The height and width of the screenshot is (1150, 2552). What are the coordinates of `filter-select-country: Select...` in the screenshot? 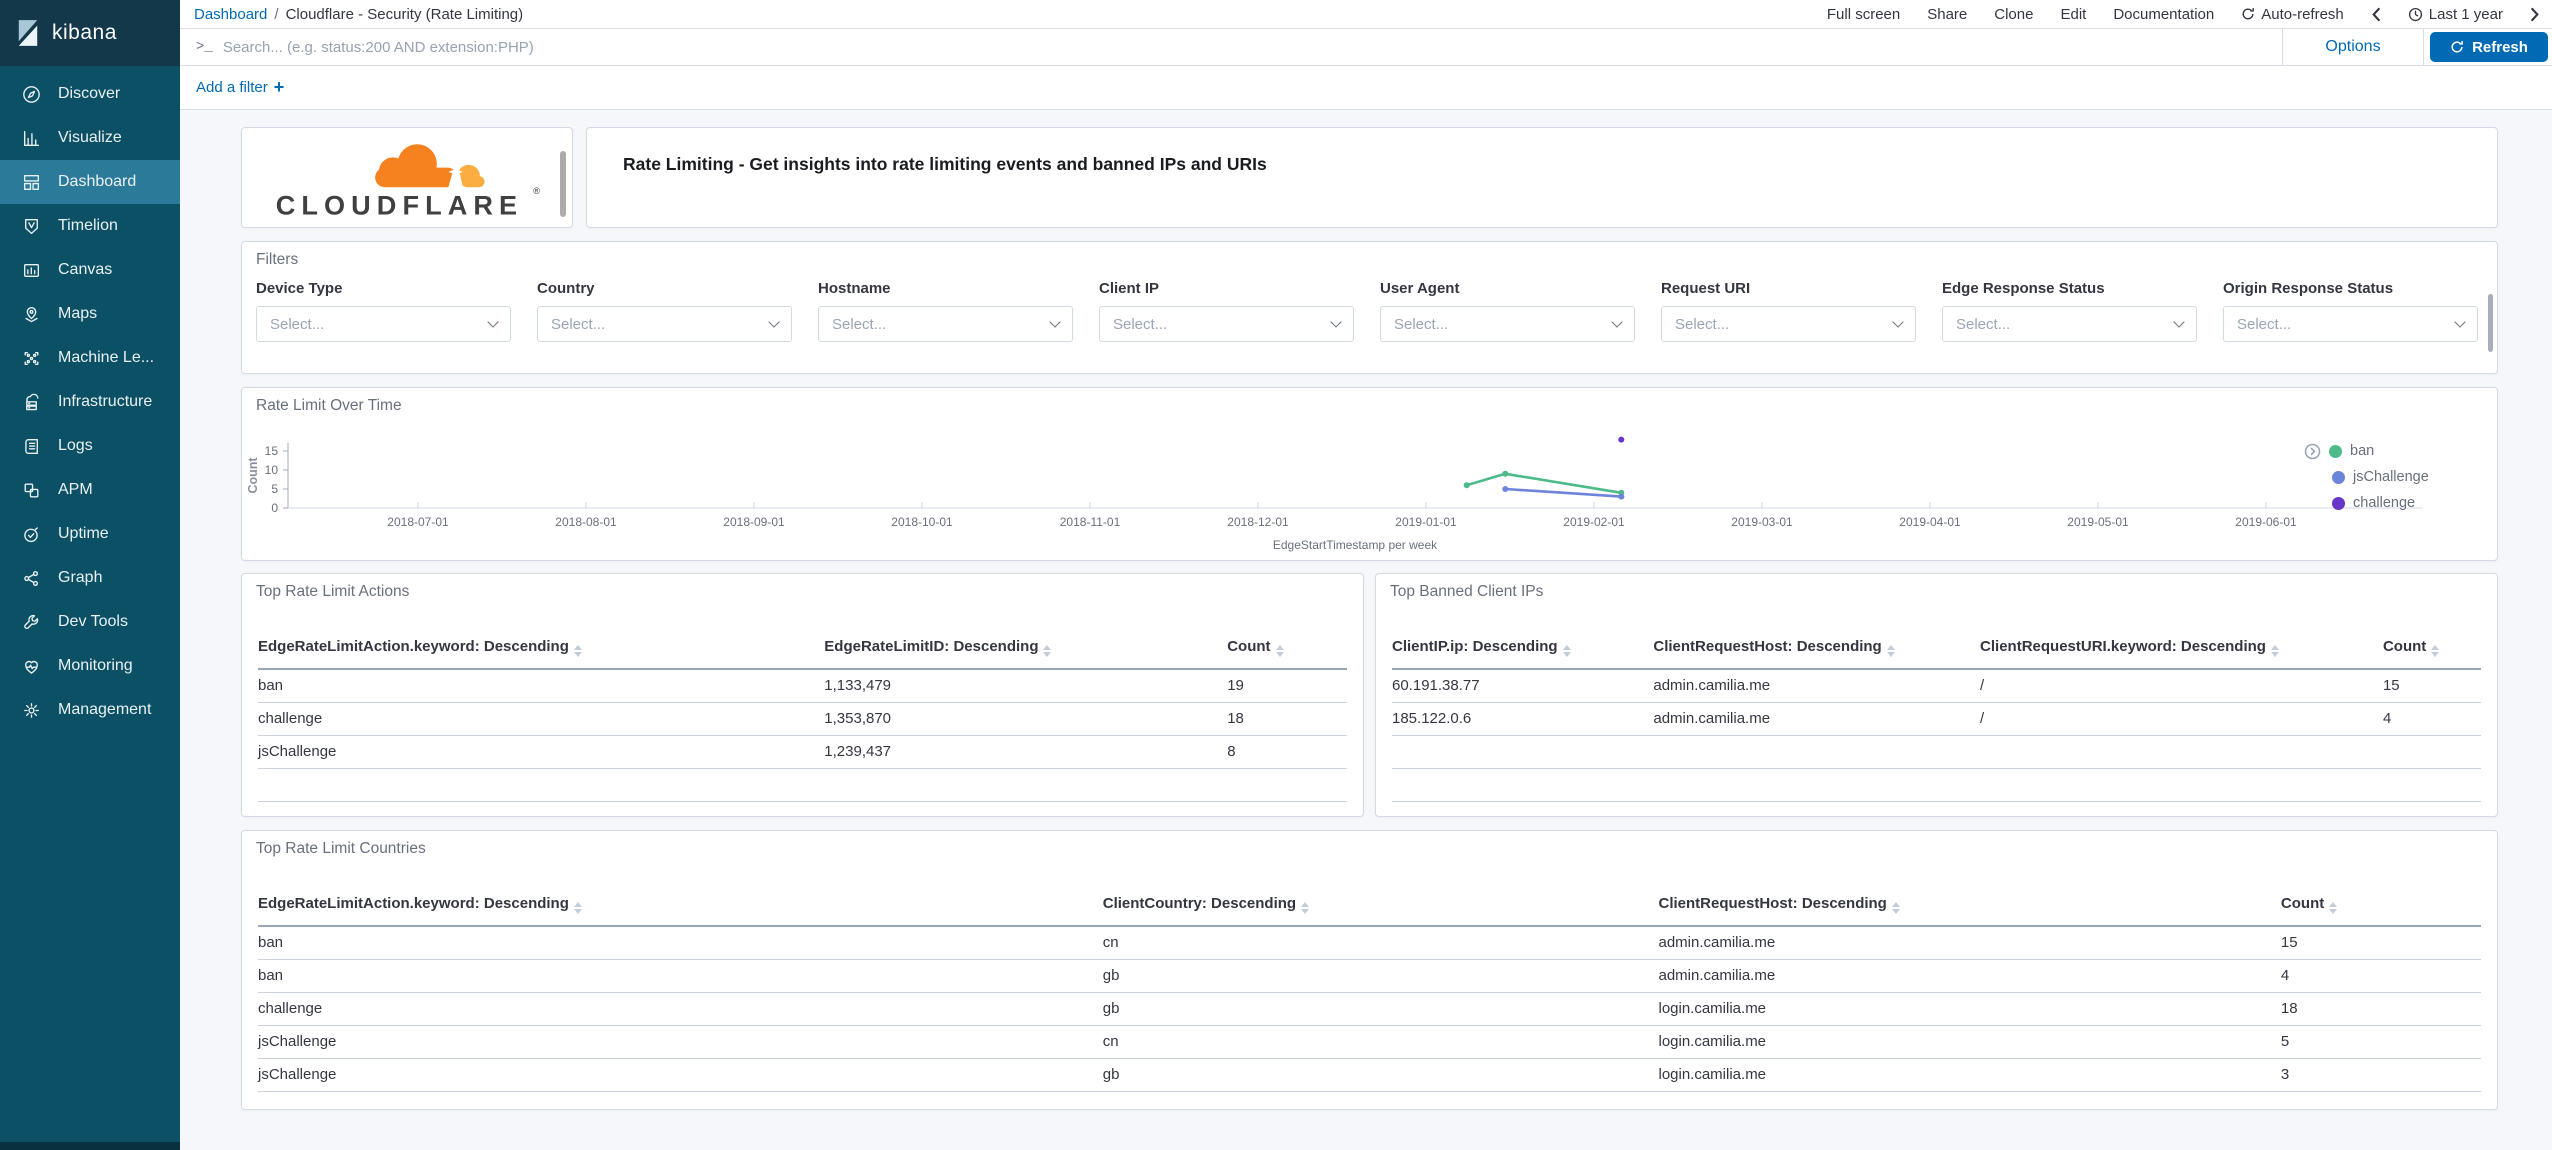 It's located at (664, 324).